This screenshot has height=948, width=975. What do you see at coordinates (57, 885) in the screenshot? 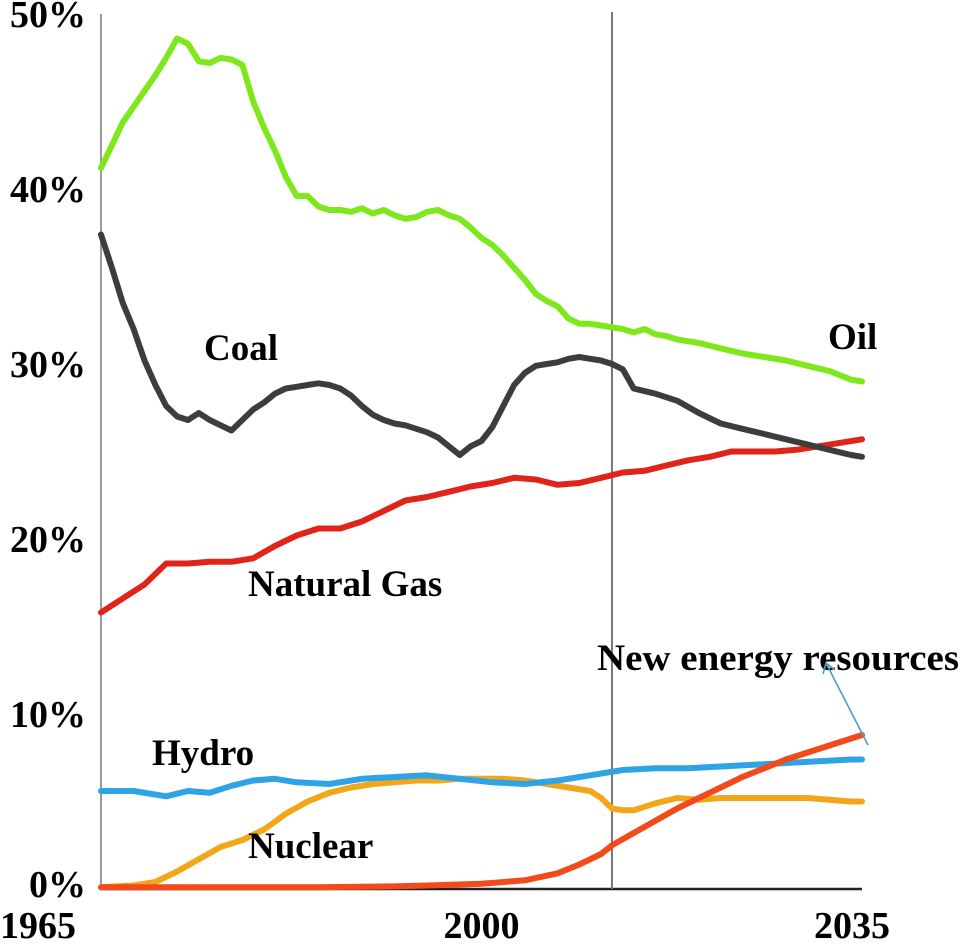
I see `y-tick-label: 0%` at bounding box center [57, 885].